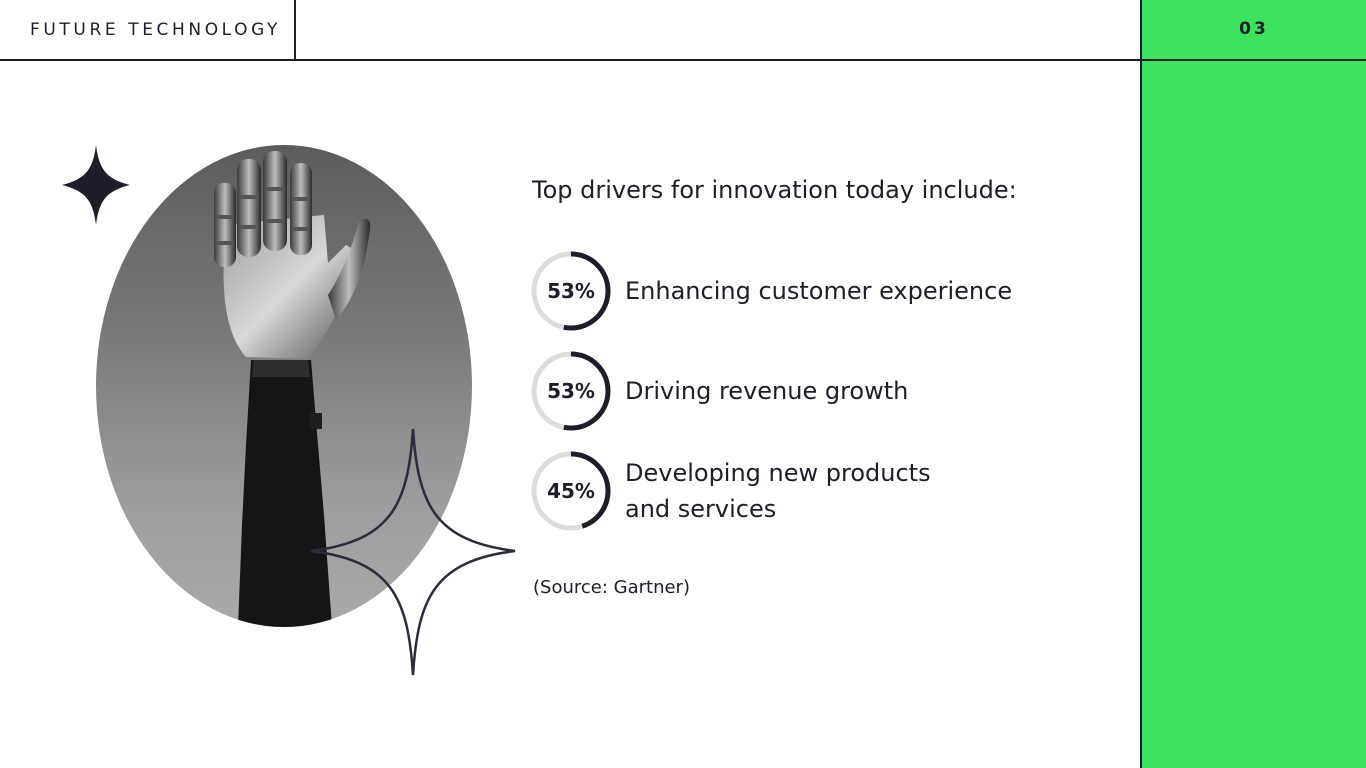 The image size is (1366, 768). I want to click on page-number: 03, so click(1254, 29).